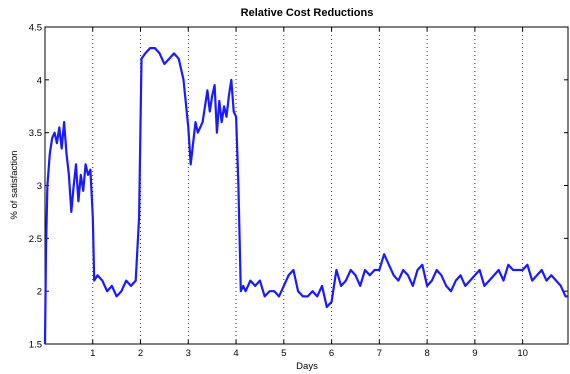 This screenshot has height=374, width=570. Describe the element at coordinates (35, 133) in the screenshot. I see `y-tick-label: 3.5` at that location.